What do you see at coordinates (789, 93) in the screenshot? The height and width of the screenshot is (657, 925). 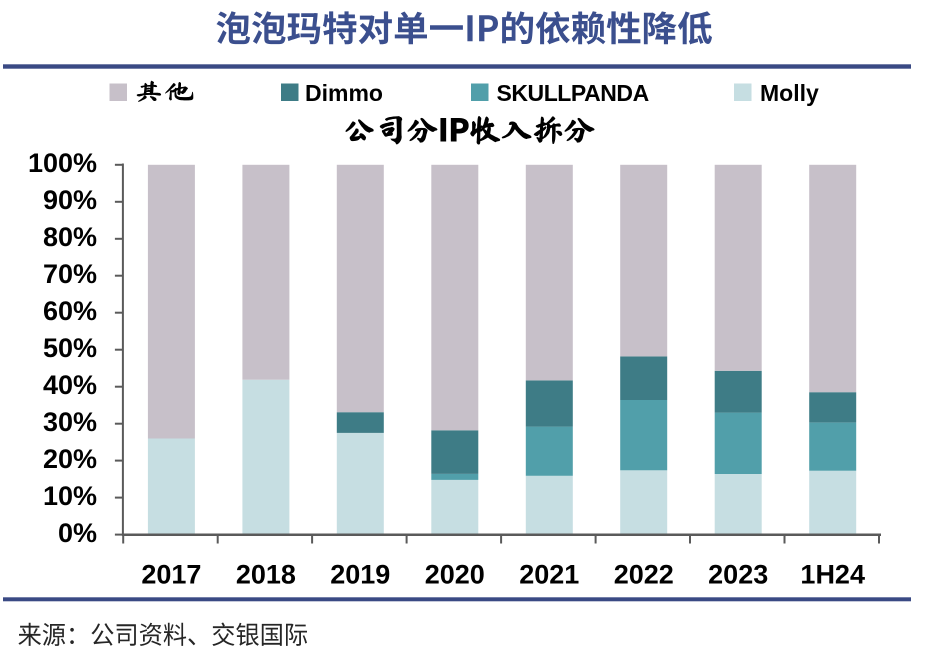 I see `svg-text: Molly` at bounding box center [789, 93].